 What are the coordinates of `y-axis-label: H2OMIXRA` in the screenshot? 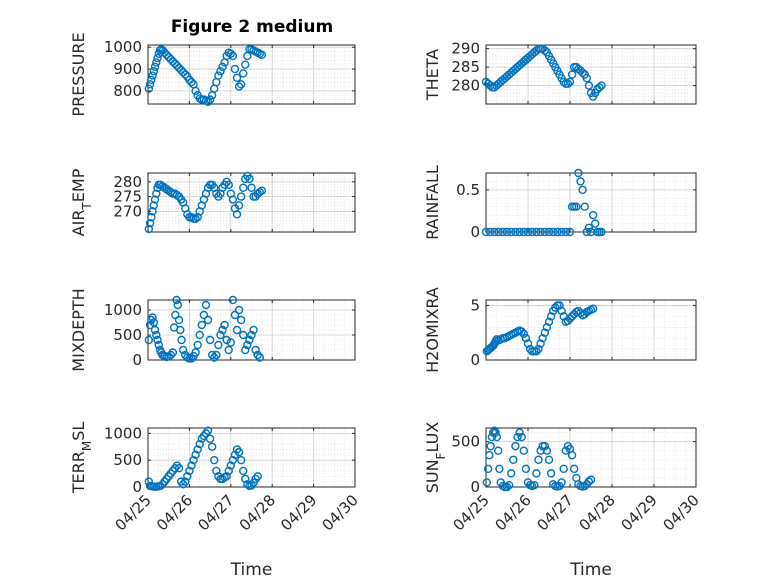 It's located at (432, 330).